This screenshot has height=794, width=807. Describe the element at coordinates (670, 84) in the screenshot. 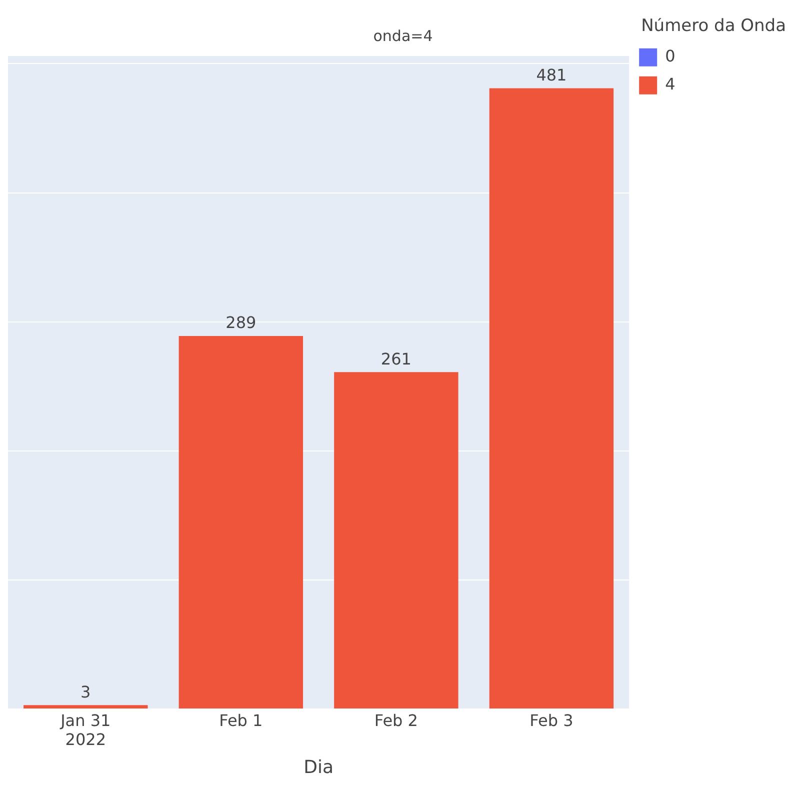

I see `legend-label: 4` at that location.